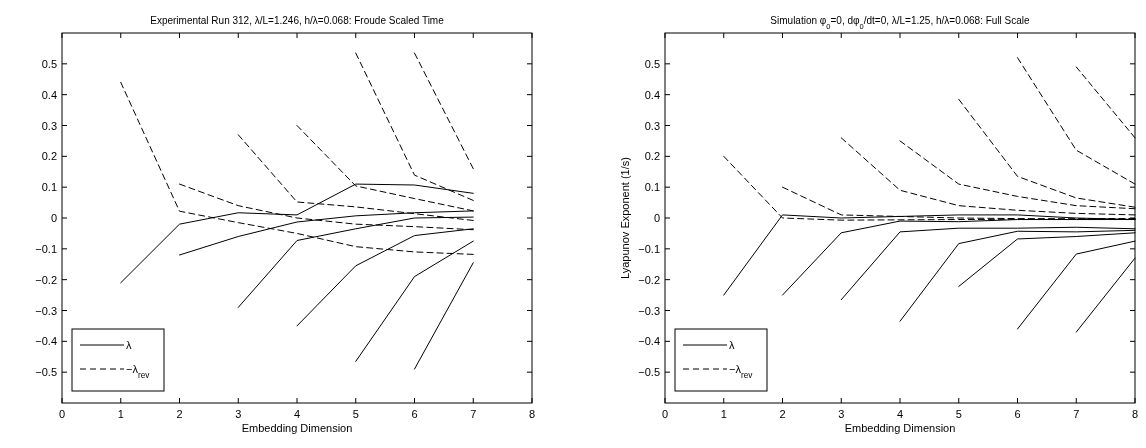  I want to click on chart-title: Simulation φ$_{0}$=0, dφ$_{0}$/dt=0, λ/L=1.25, h/λ=0.068: Full Scale, so click(900, 23).